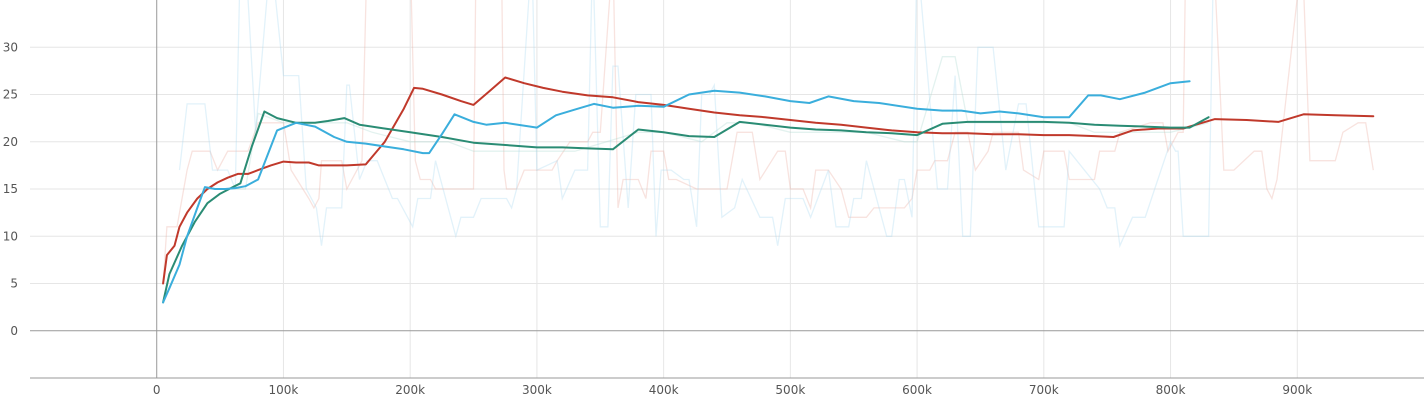 This screenshot has height=400, width=1426. Describe the element at coordinates (410, 390) in the screenshot. I see `x-tick-label: 200k` at that location.